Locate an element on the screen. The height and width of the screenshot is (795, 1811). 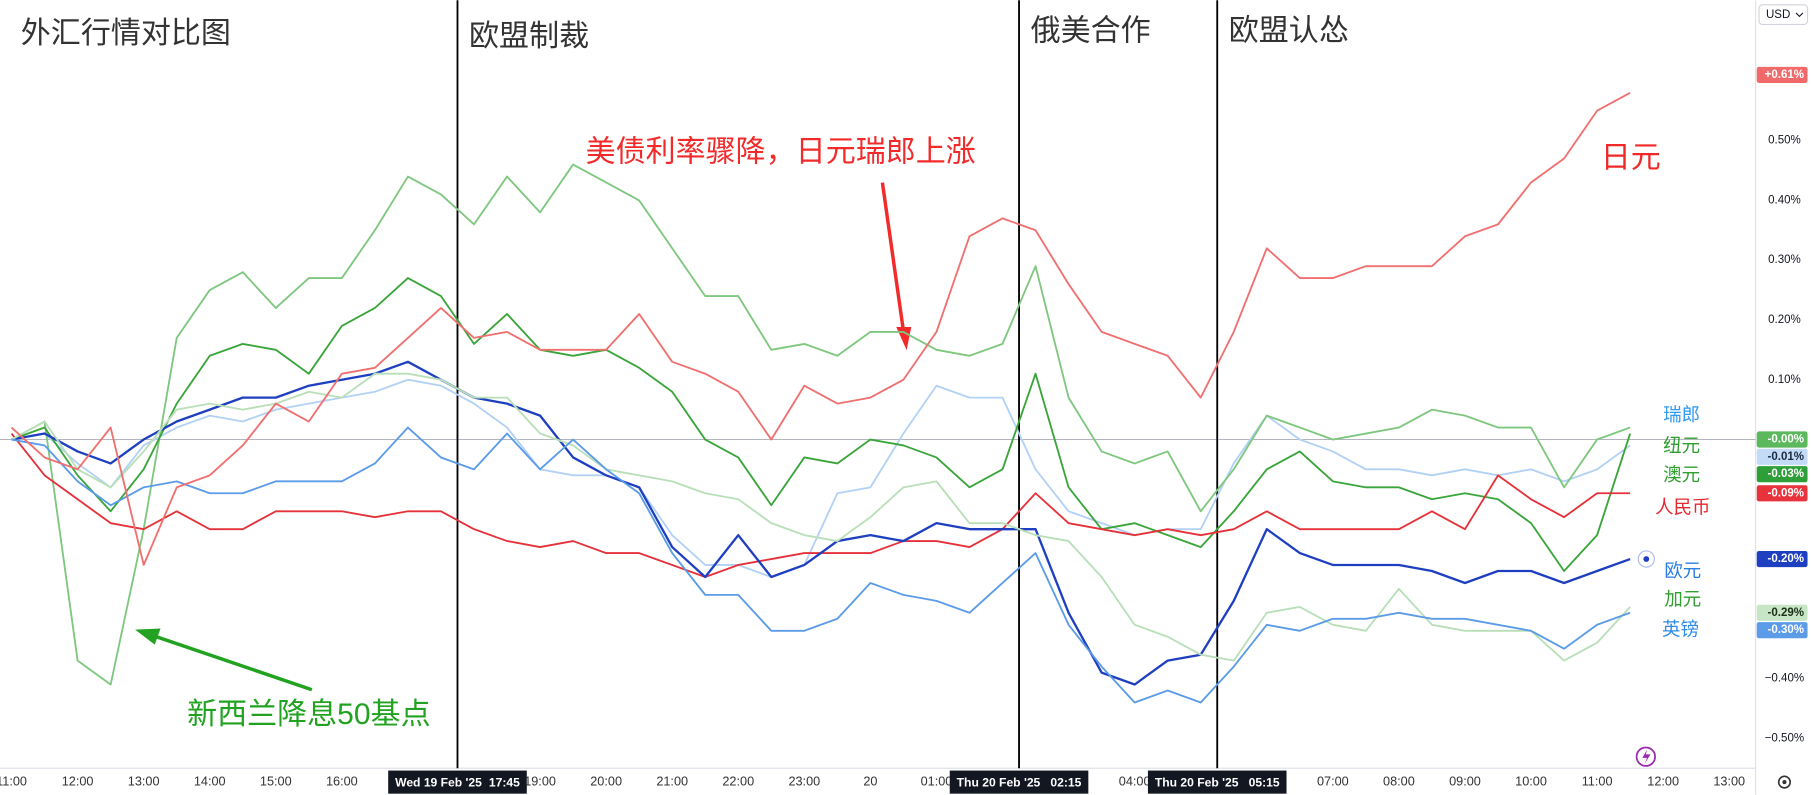
series-name: 英镑 is located at coordinates (1680, 629).